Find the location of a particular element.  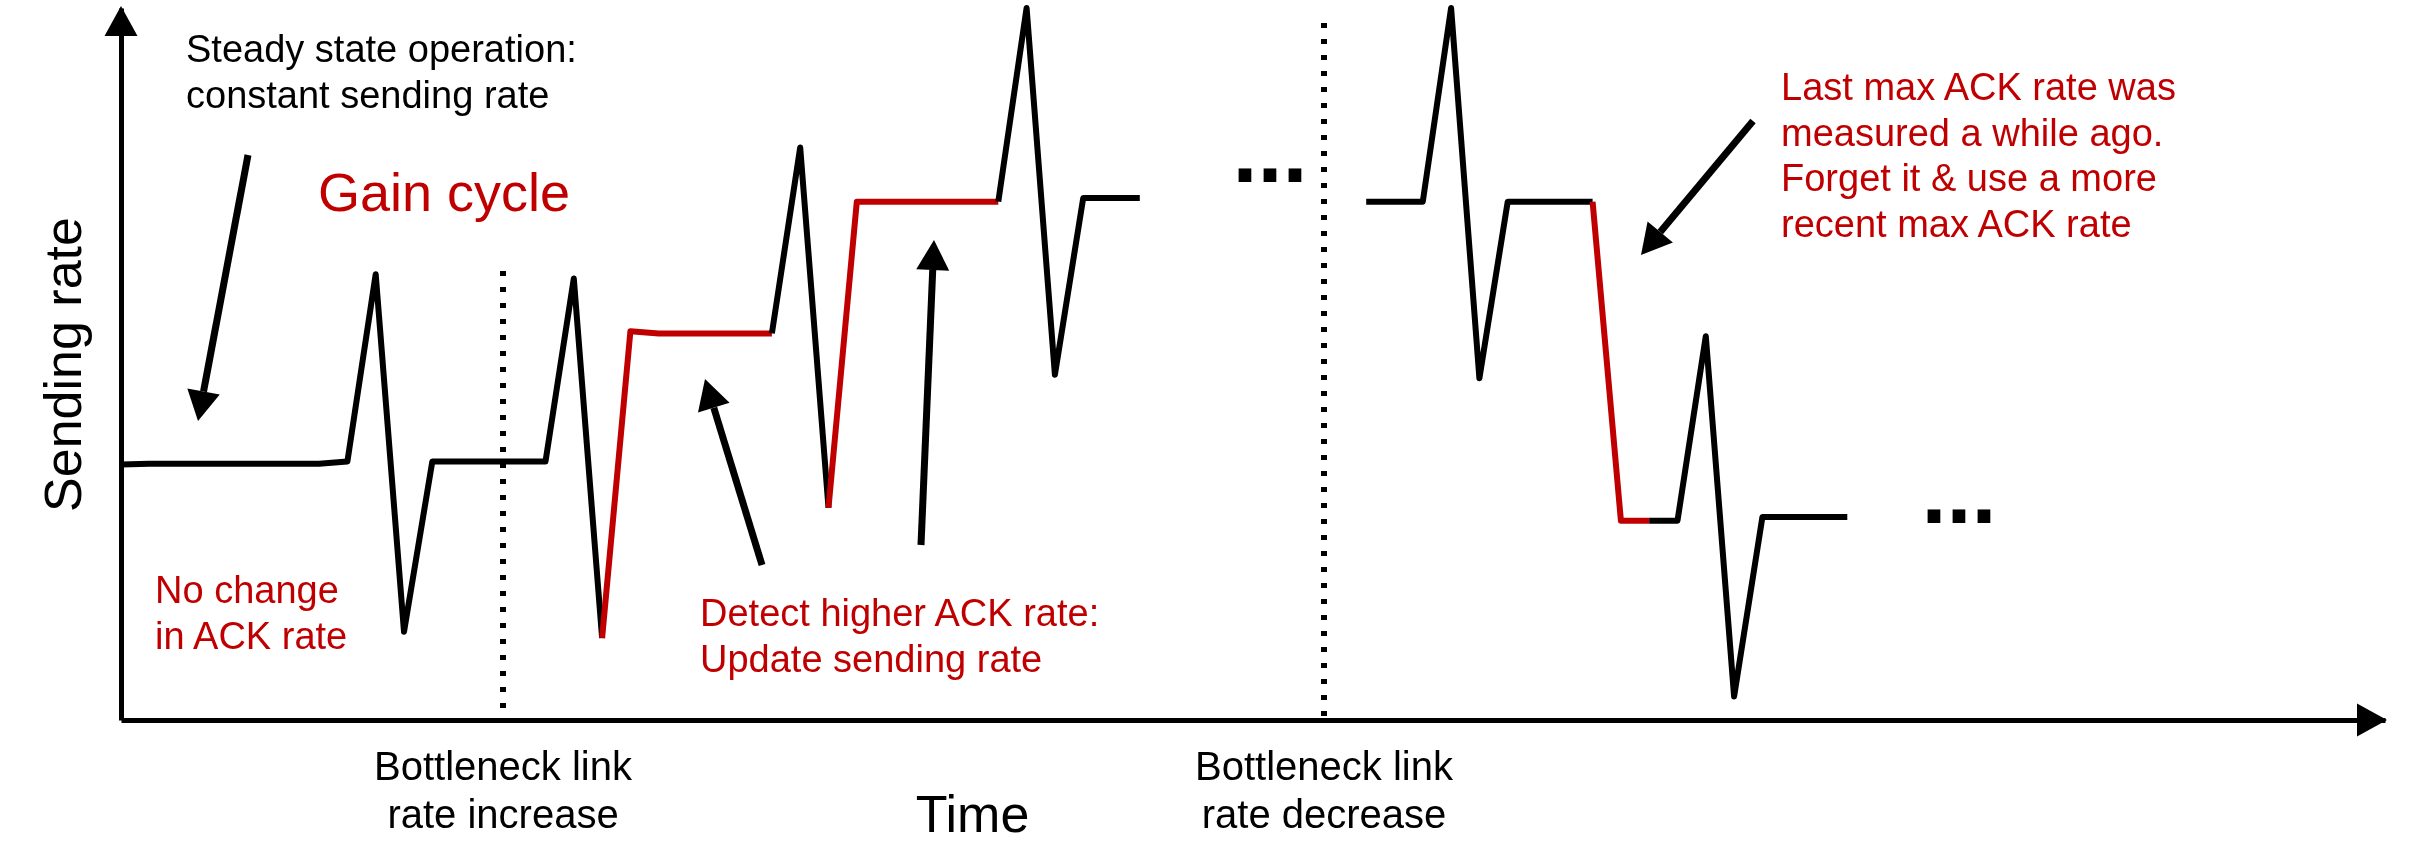

x-axis-title: Time is located at coordinates (972, 813).